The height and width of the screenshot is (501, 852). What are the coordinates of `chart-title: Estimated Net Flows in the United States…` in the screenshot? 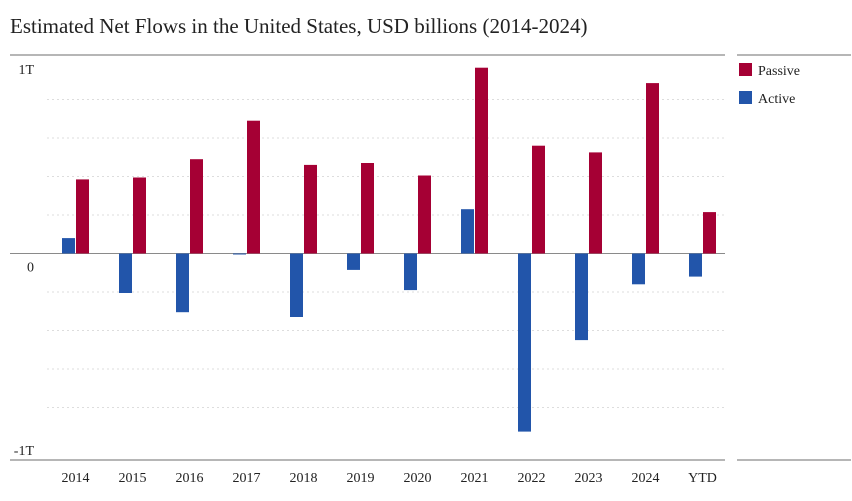 It's located at (299, 26).